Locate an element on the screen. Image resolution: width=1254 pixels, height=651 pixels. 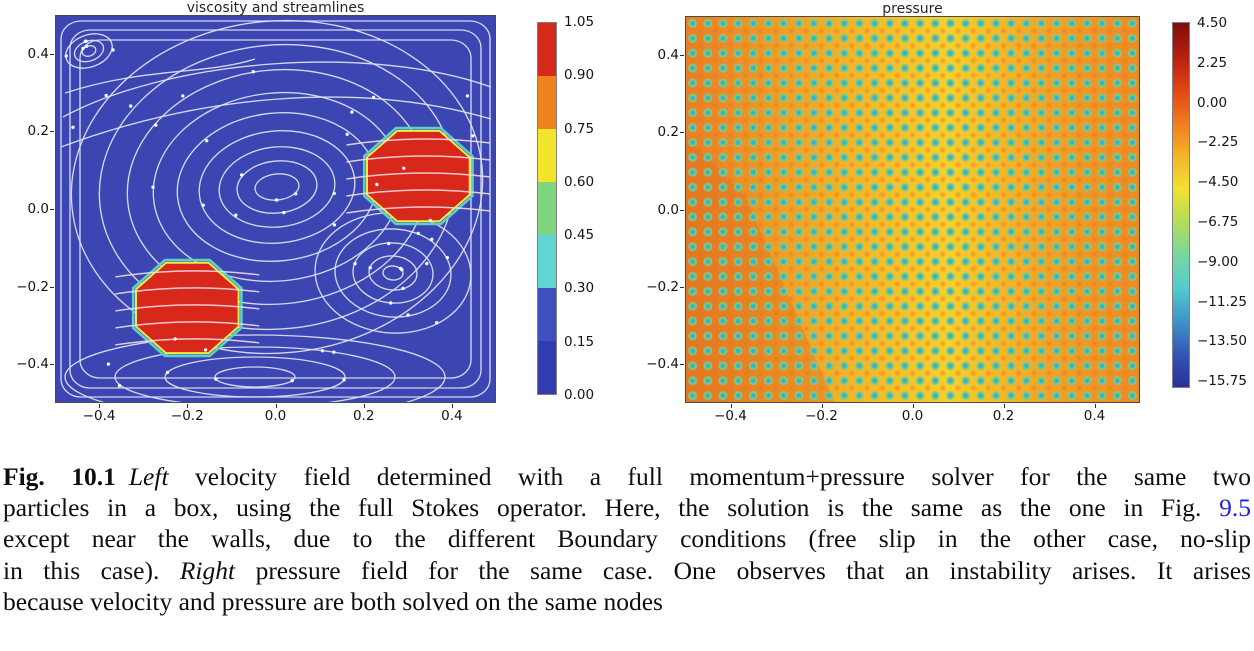
left-plot-x-tick-label: 0.2 is located at coordinates (363, 416).